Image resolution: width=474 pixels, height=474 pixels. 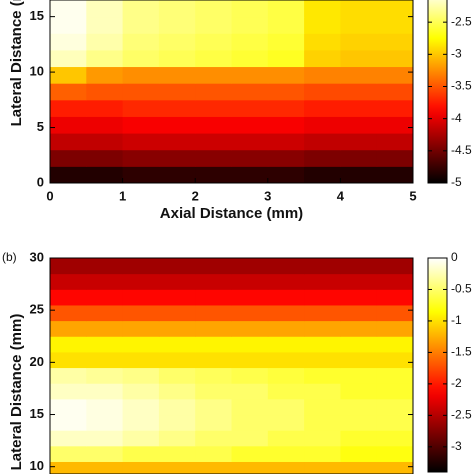 I want to click on colorbar-tick-label: -2.5, so click(x=461, y=415).